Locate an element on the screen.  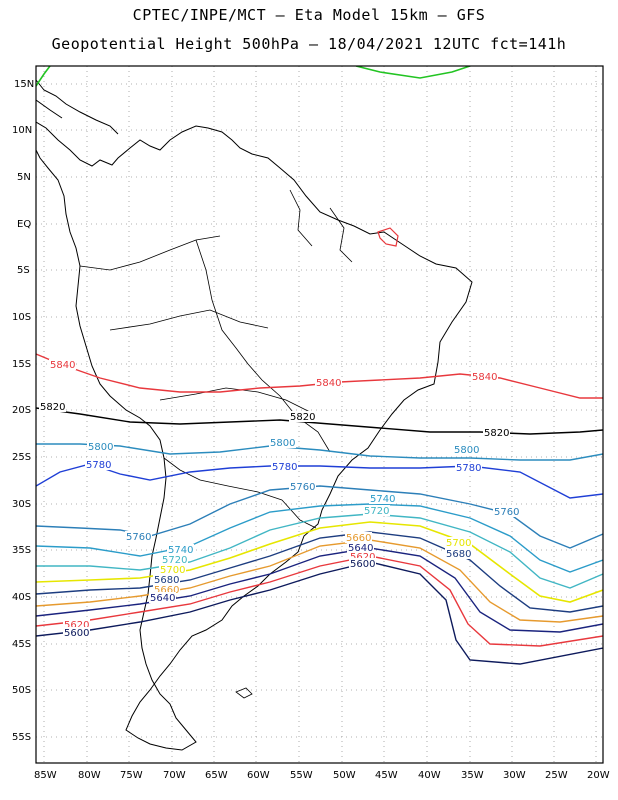
lon-label: 30W is located at coordinates (514, 775).